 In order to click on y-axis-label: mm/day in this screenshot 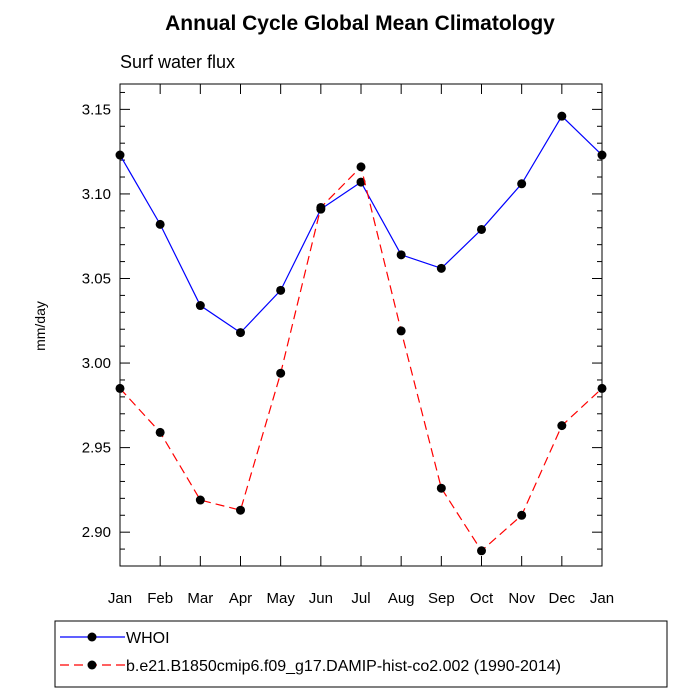, I will do `click(40, 326)`.